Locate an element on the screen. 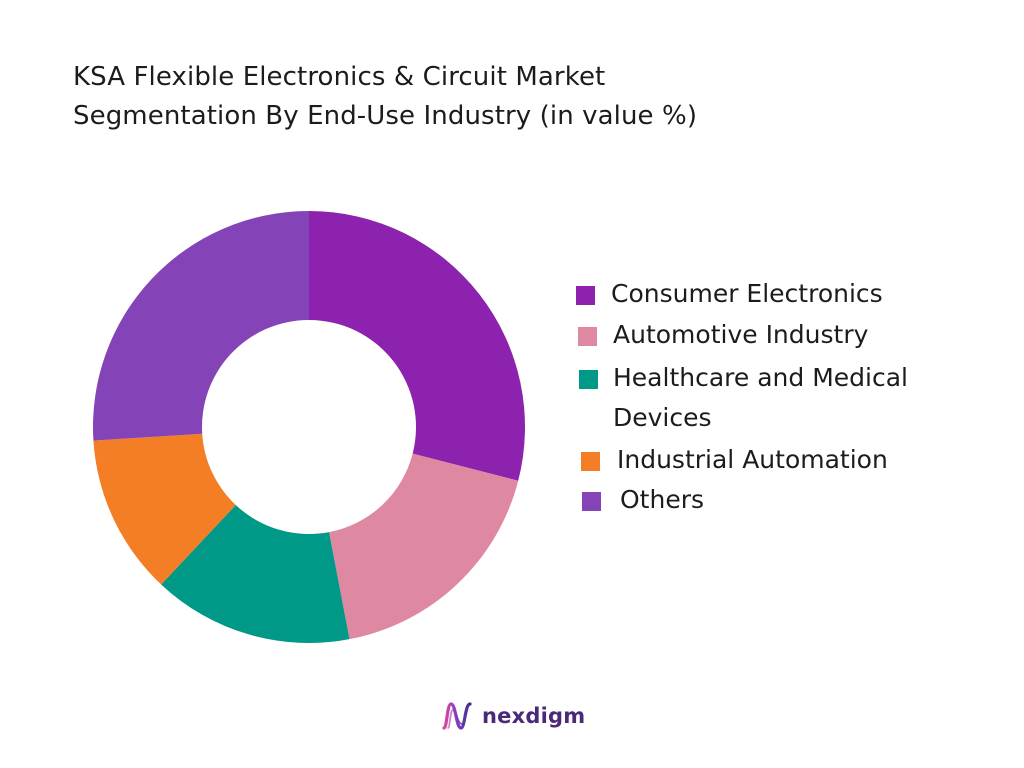 The height and width of the screenshot is (768, 1024). slice-others is located at coordinates (201, 326).